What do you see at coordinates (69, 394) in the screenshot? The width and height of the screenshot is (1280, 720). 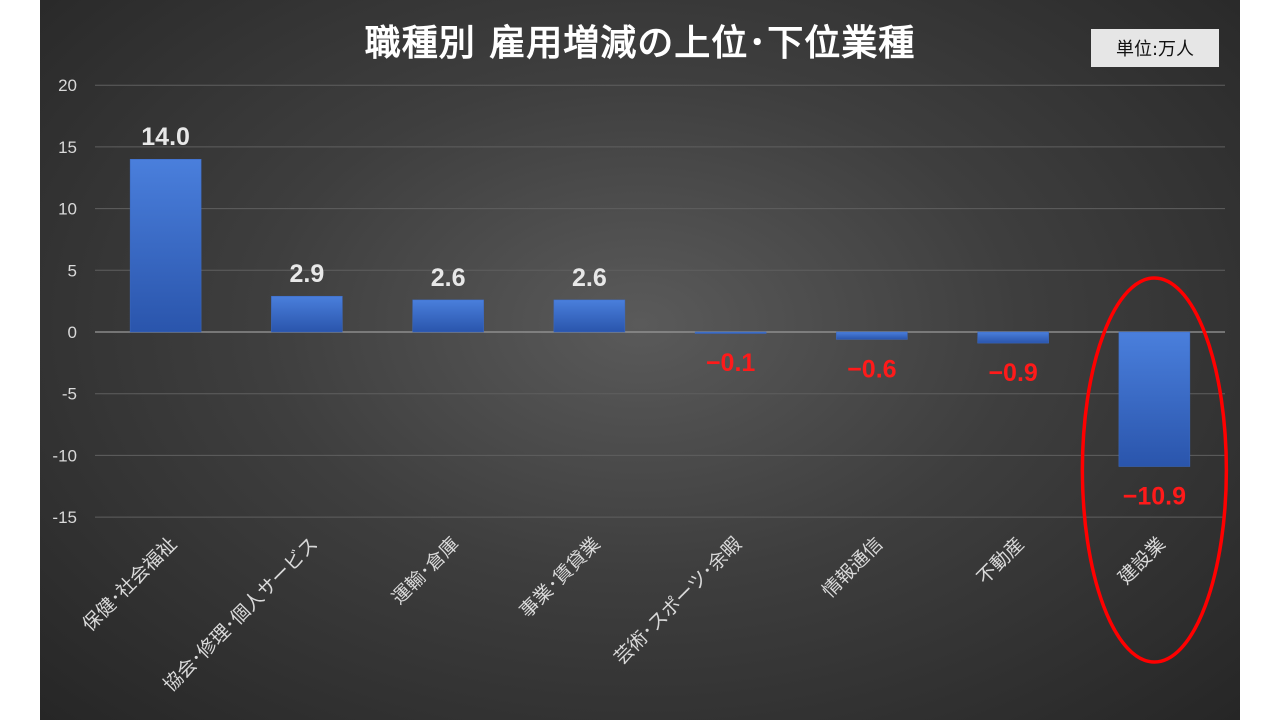 I see `y-tick-label: -5` at bounding box center [69, 394].